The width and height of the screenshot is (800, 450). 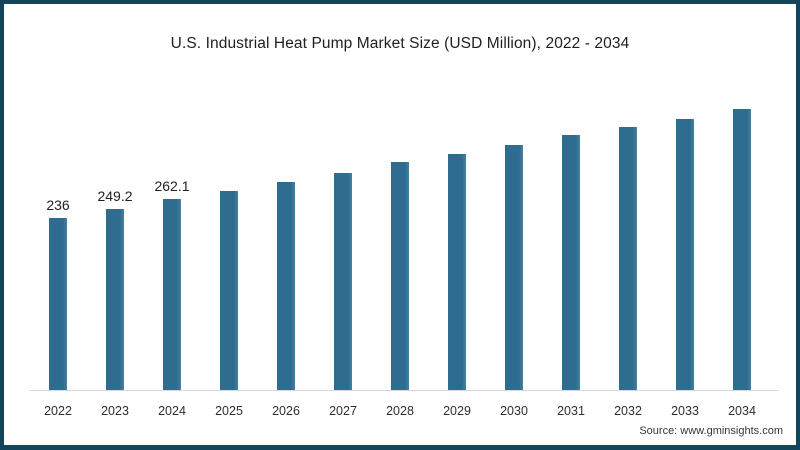 I want to click on bar-2033, so click(x=685, y=254).